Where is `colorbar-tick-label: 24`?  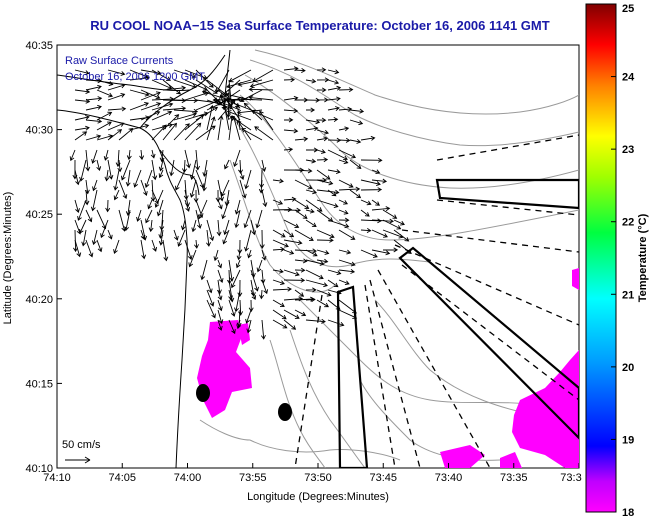
colorbar-tick-label: 24 is located at coordinates (628, 78).